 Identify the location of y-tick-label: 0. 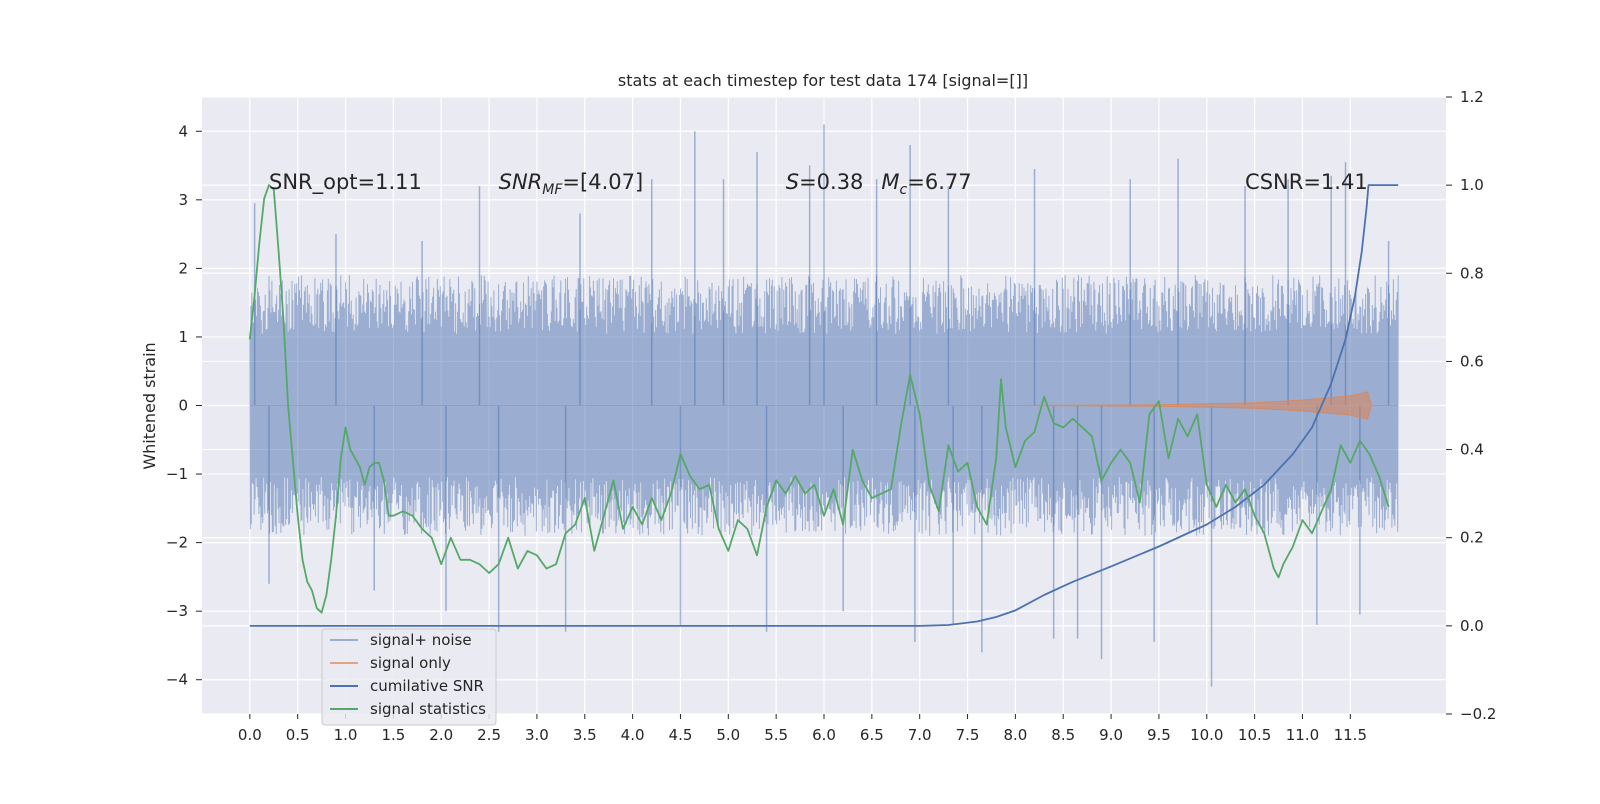
(183, 406).